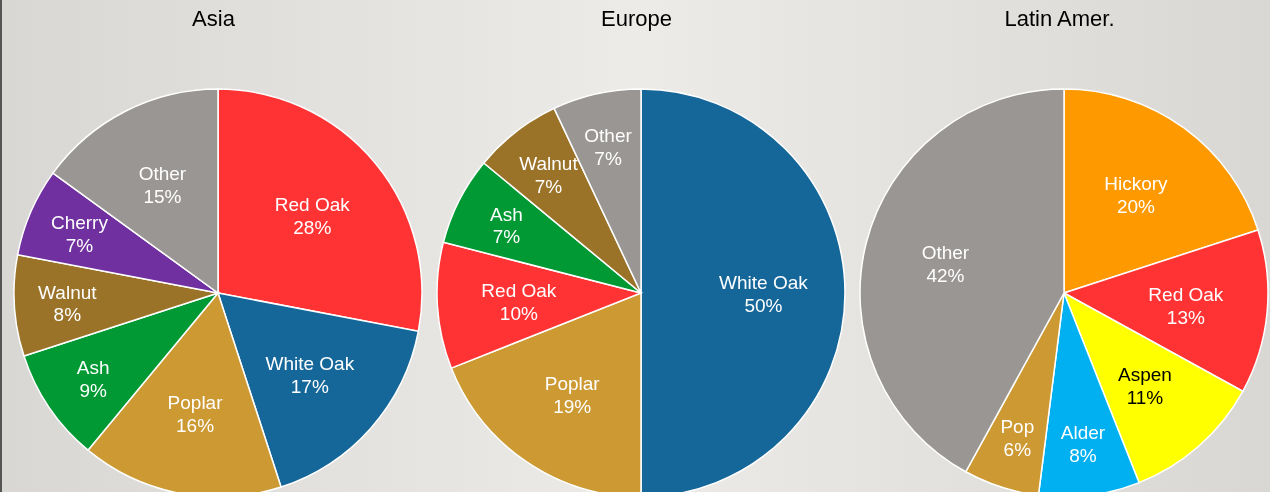  I want to click on slice-label: Cherry, so click(79, 223).